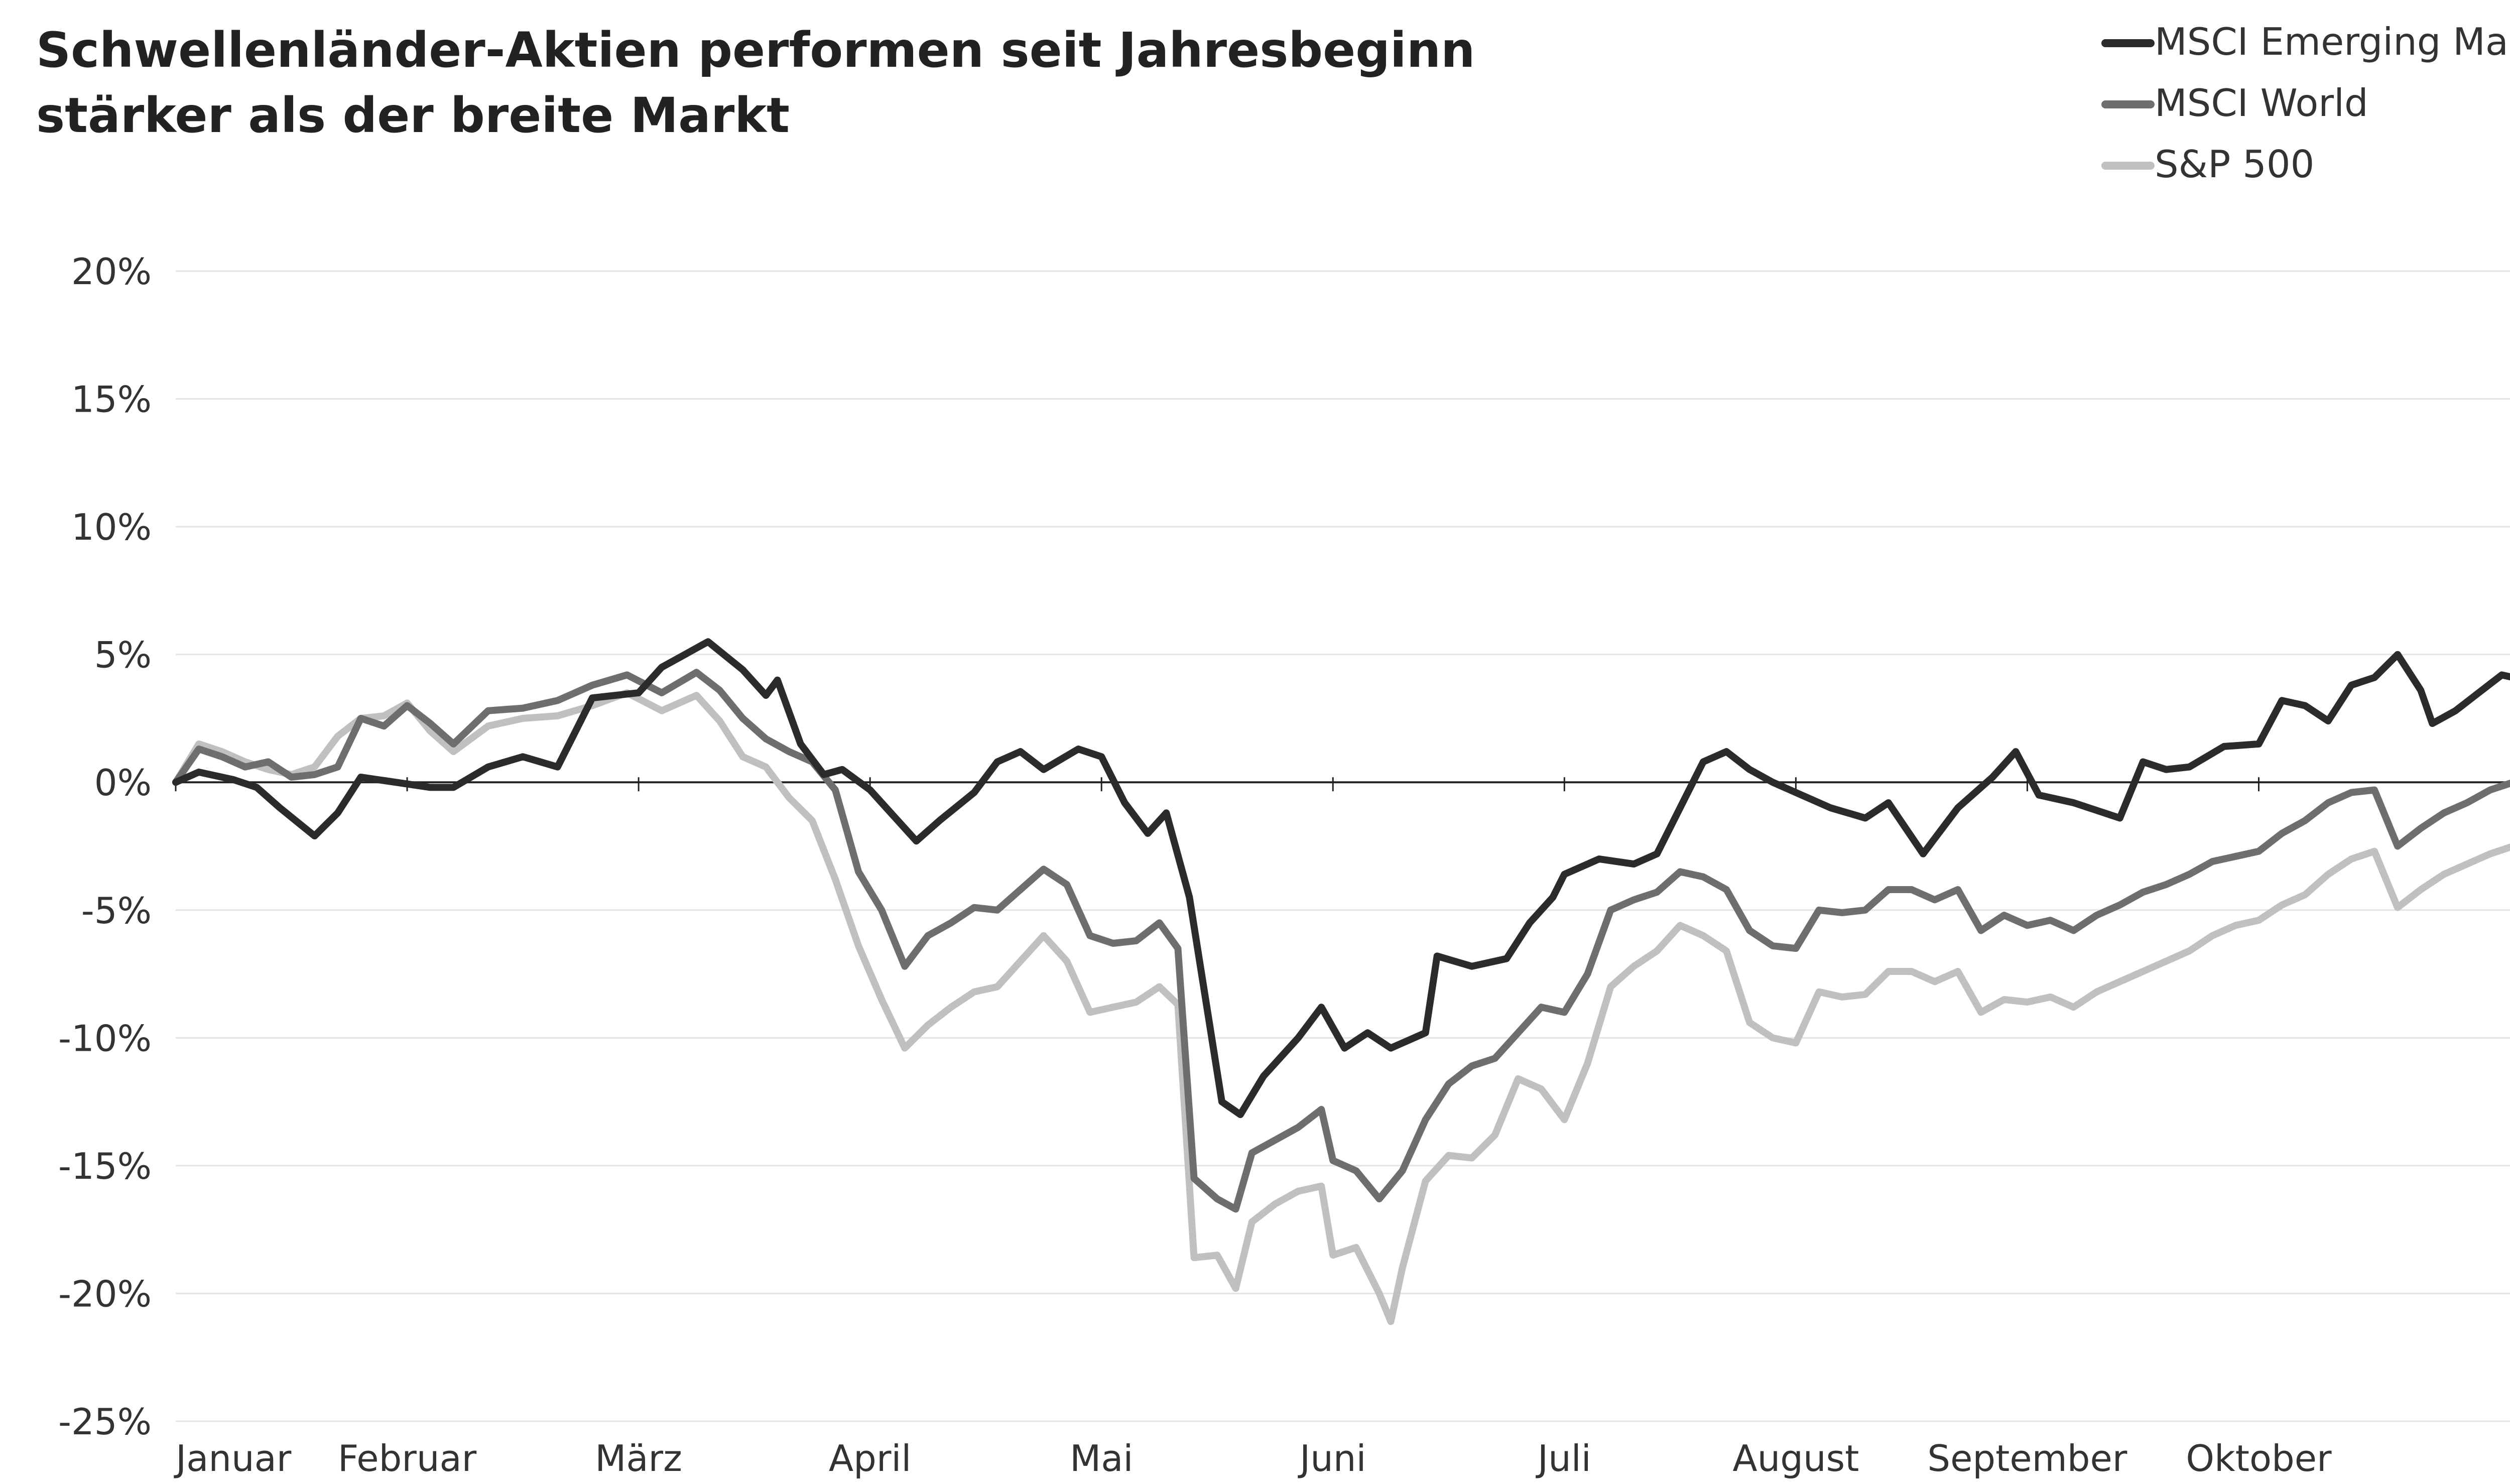  Describe the element at coordinates (123, 783) in the screenshot. I see `y-tick-label: 0%` at that location.